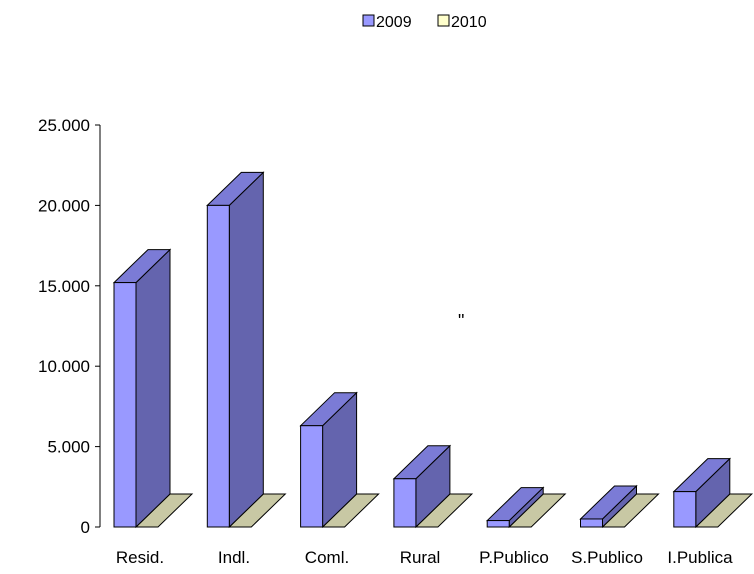 Image resolution: width=754 pixels, height=574 pixels. What do you see at coordinates (607, 557) in the screenshot?
I see `category-label: S.Publico` at bounding box center [607, 557].